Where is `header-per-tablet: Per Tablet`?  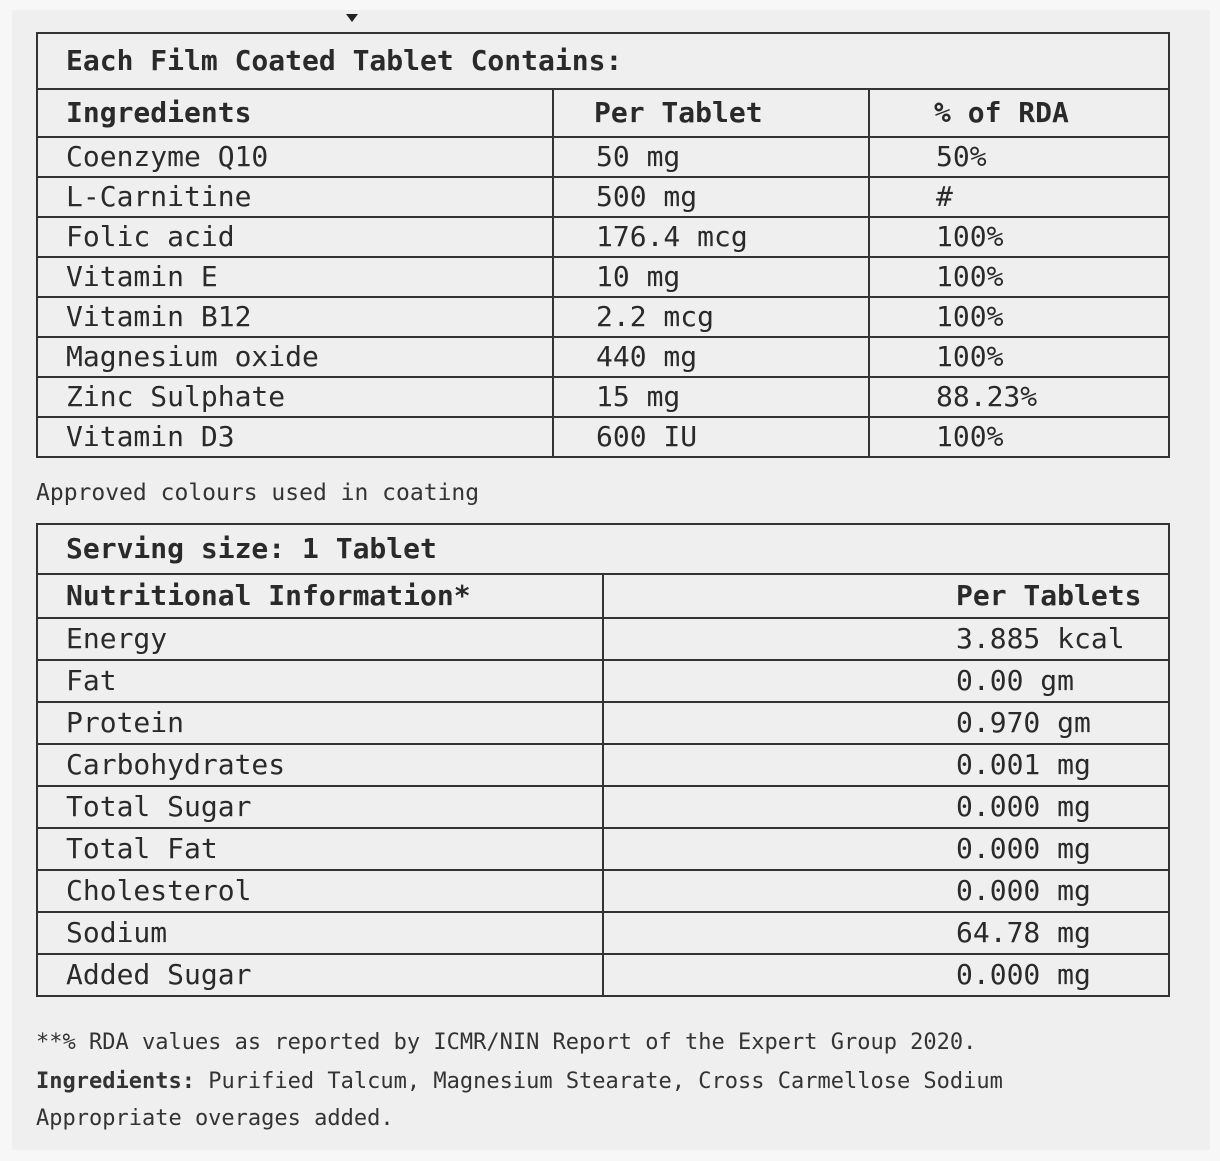 header-per-tablet: Per Tablet is located at coordinates (711, 113).